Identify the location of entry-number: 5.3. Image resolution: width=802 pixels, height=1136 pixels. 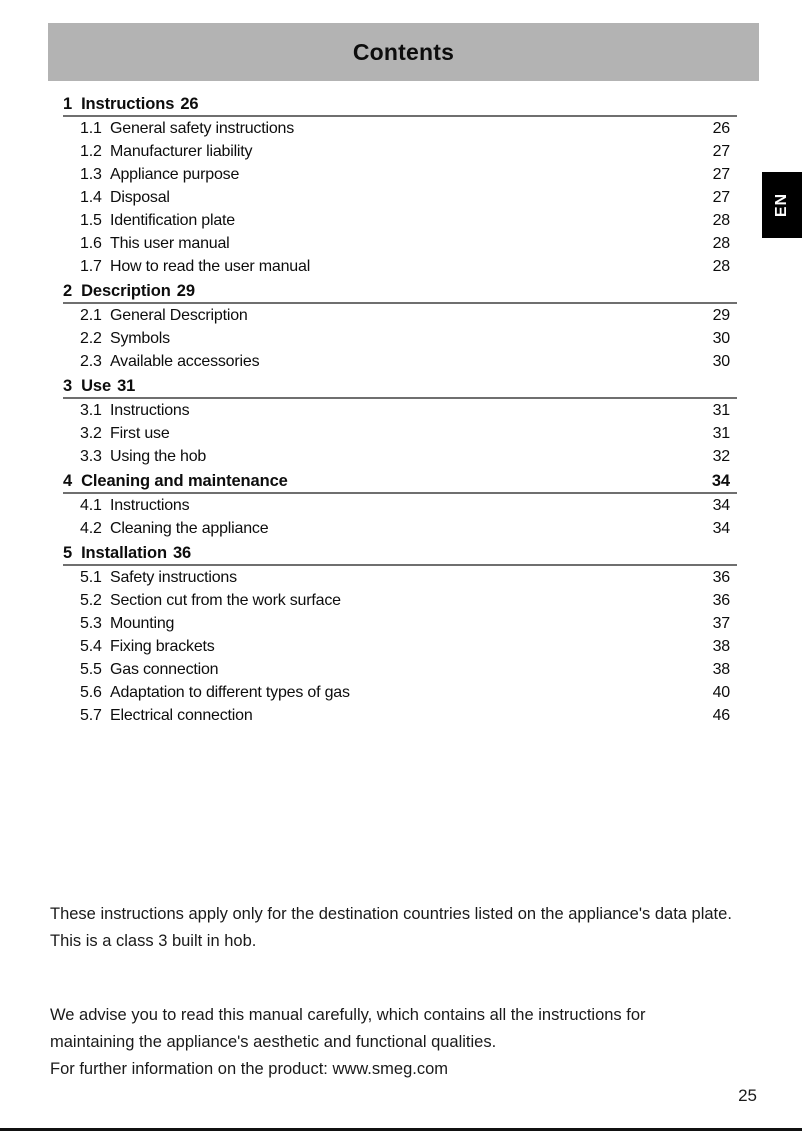
(91, 623).